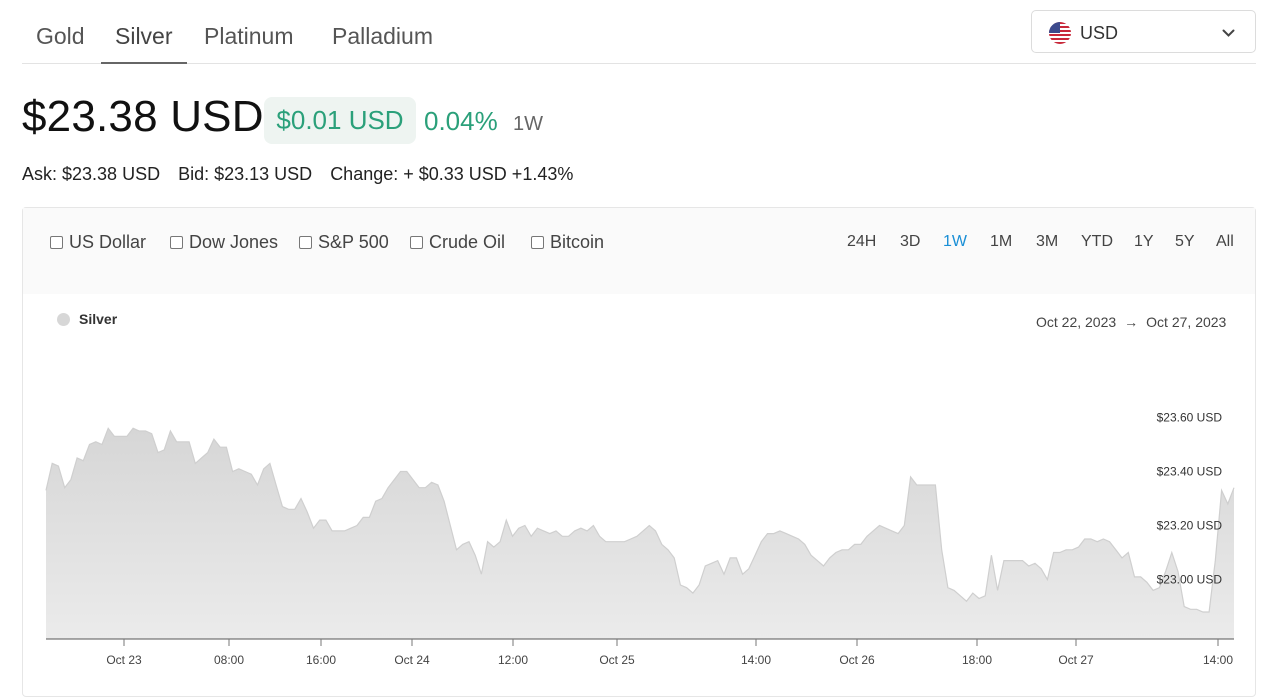 The image size is (1280, 697). Describe the element at coordinates (1047, 241) in the screenshot. I see `range-3m: 3M` at that location.